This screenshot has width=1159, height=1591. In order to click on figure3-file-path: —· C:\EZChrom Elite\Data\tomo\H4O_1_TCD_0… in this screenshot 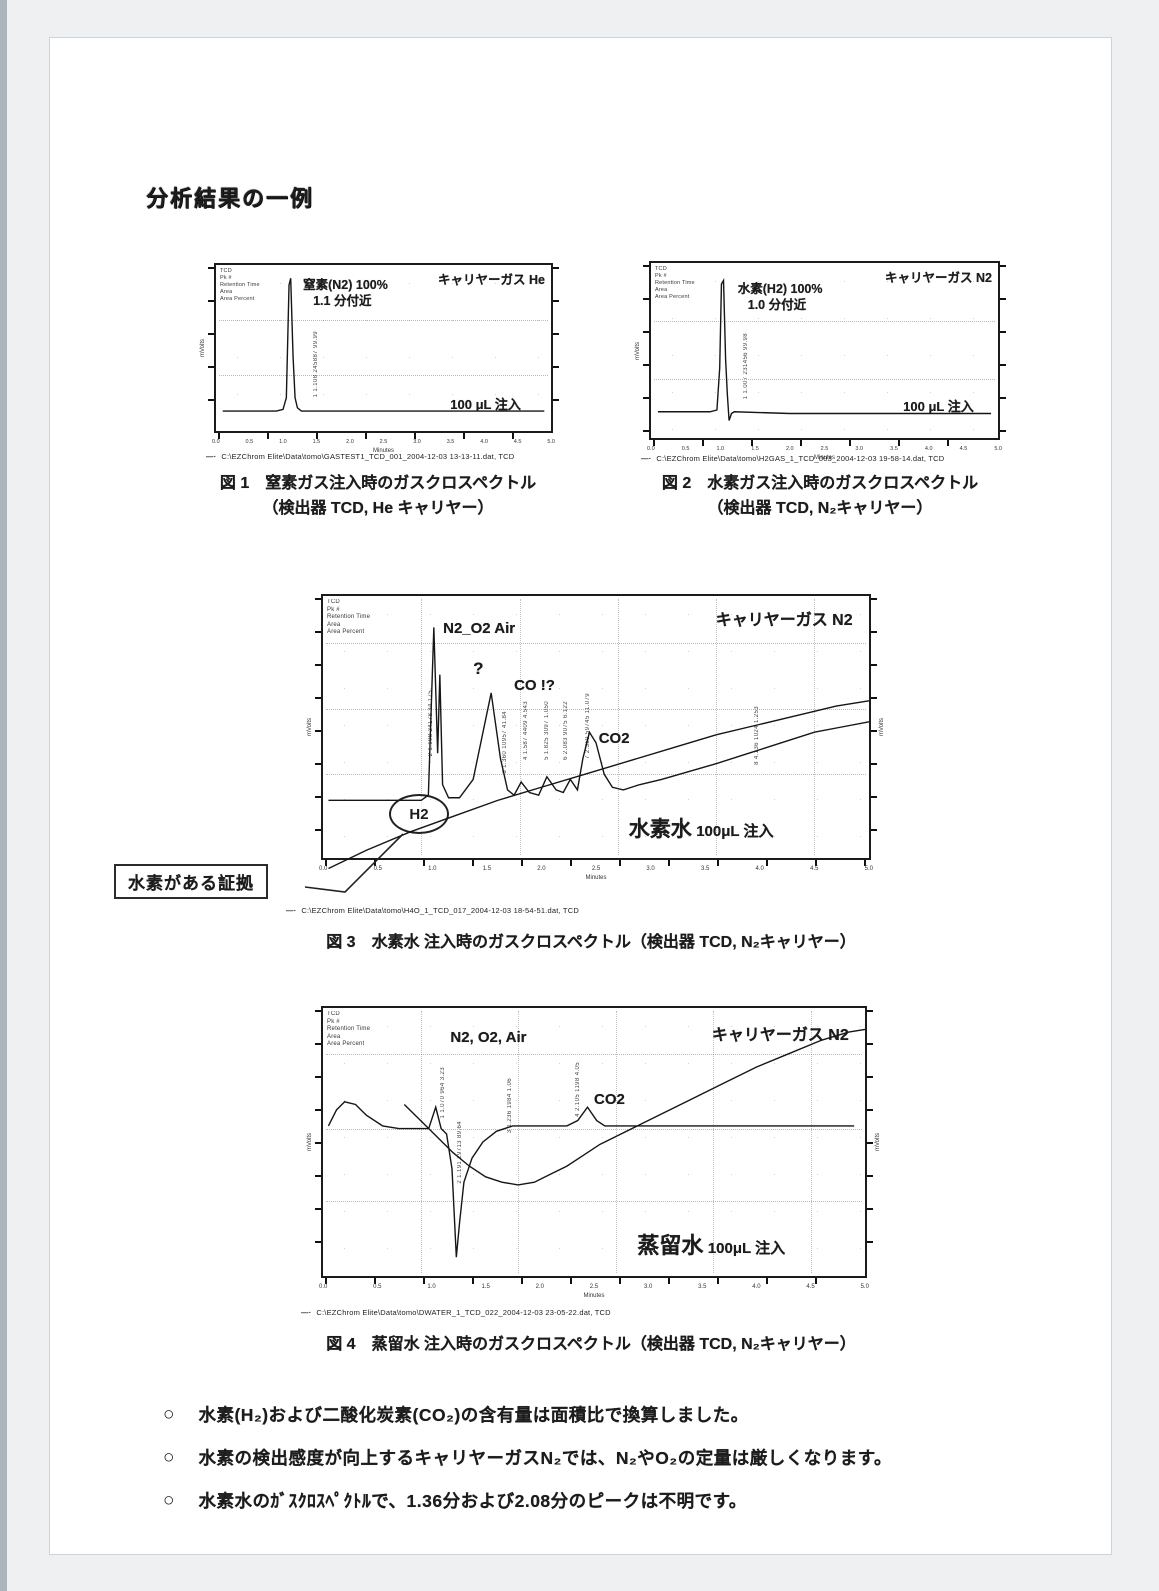, I will do `click(432, 910)`.